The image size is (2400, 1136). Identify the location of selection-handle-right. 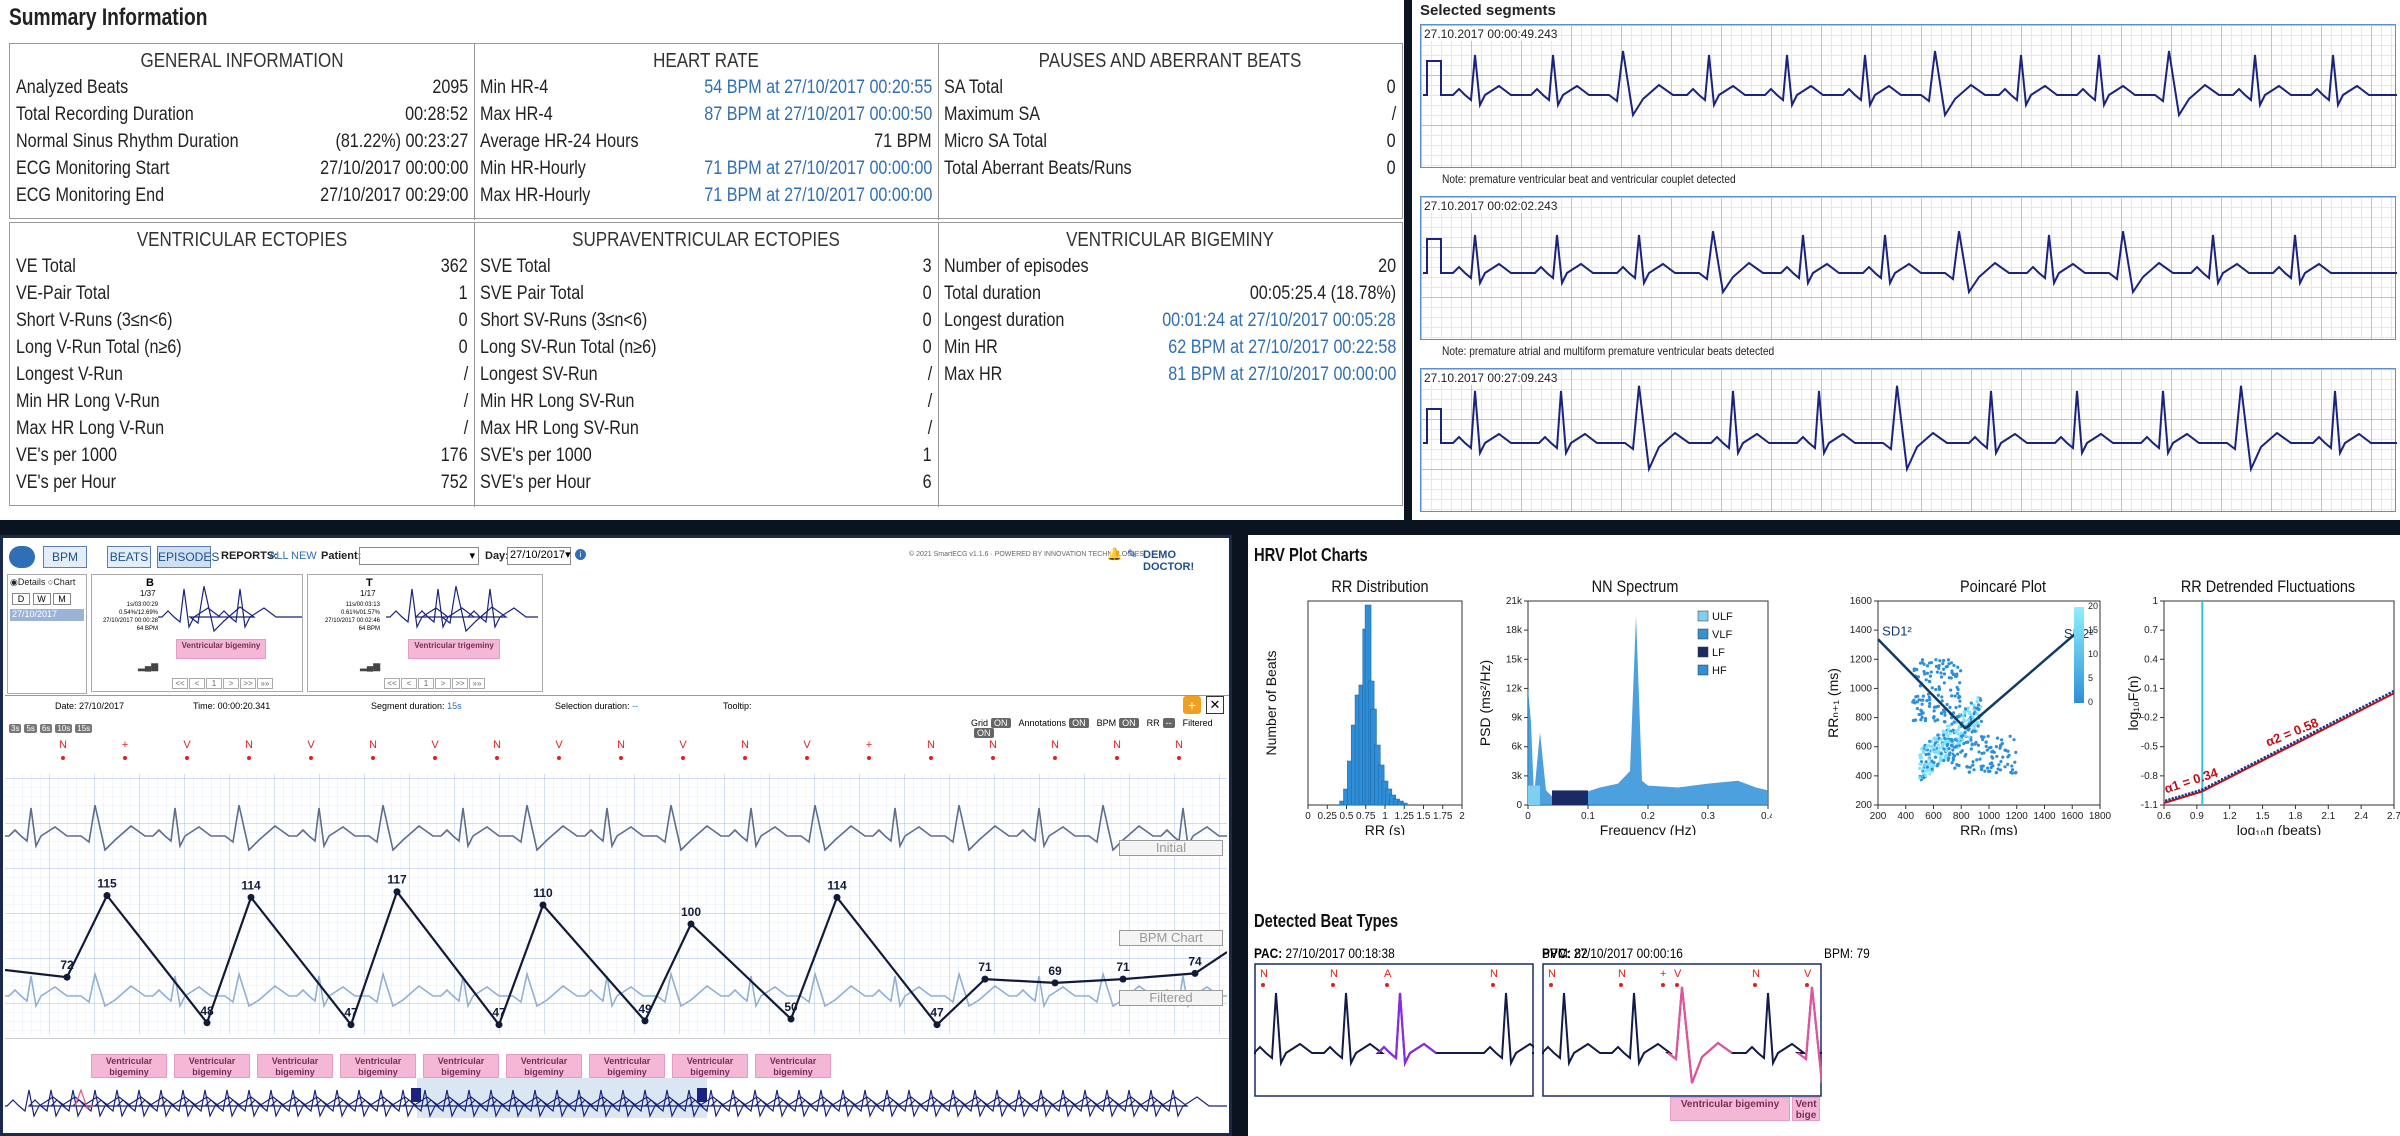
(702, 1095).